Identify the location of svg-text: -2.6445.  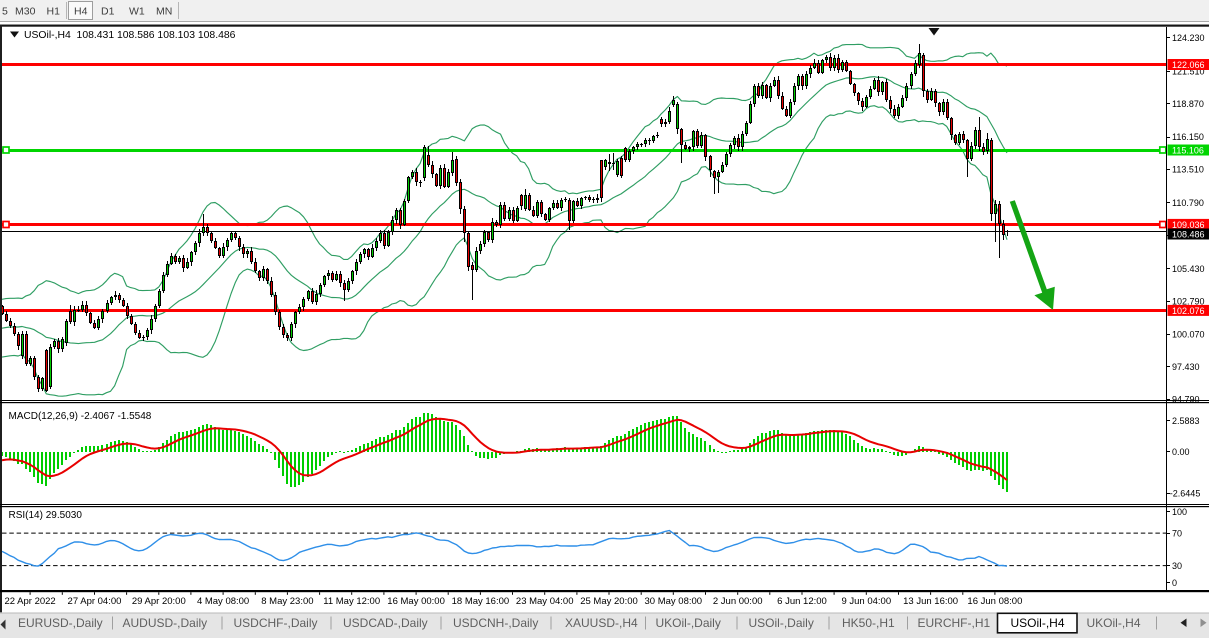
(1185, 494).